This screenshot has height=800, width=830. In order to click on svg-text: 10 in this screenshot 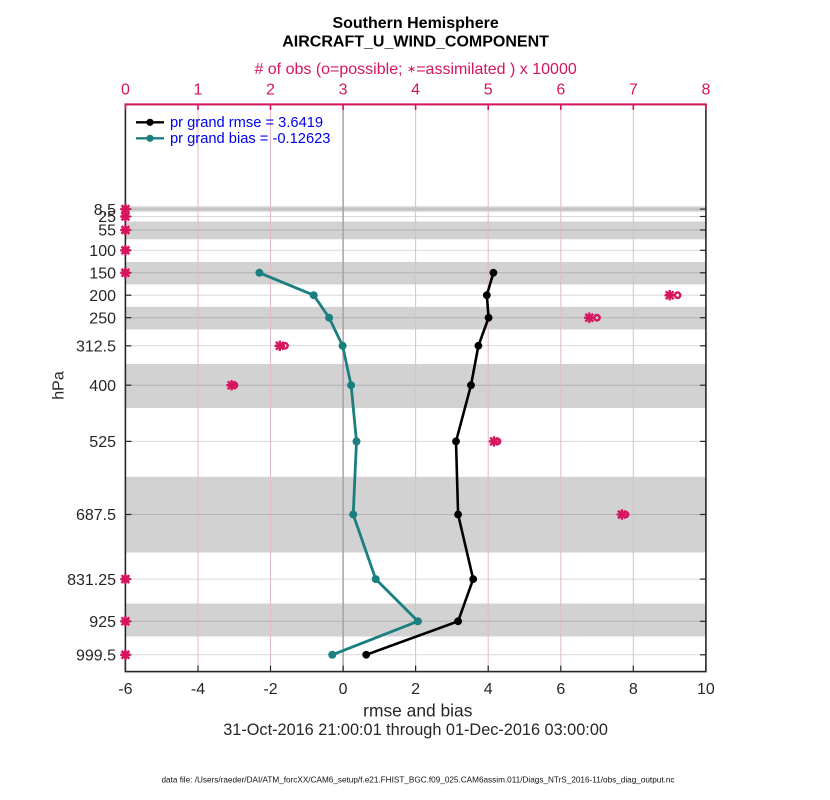, I will do `click(706, 689)`.